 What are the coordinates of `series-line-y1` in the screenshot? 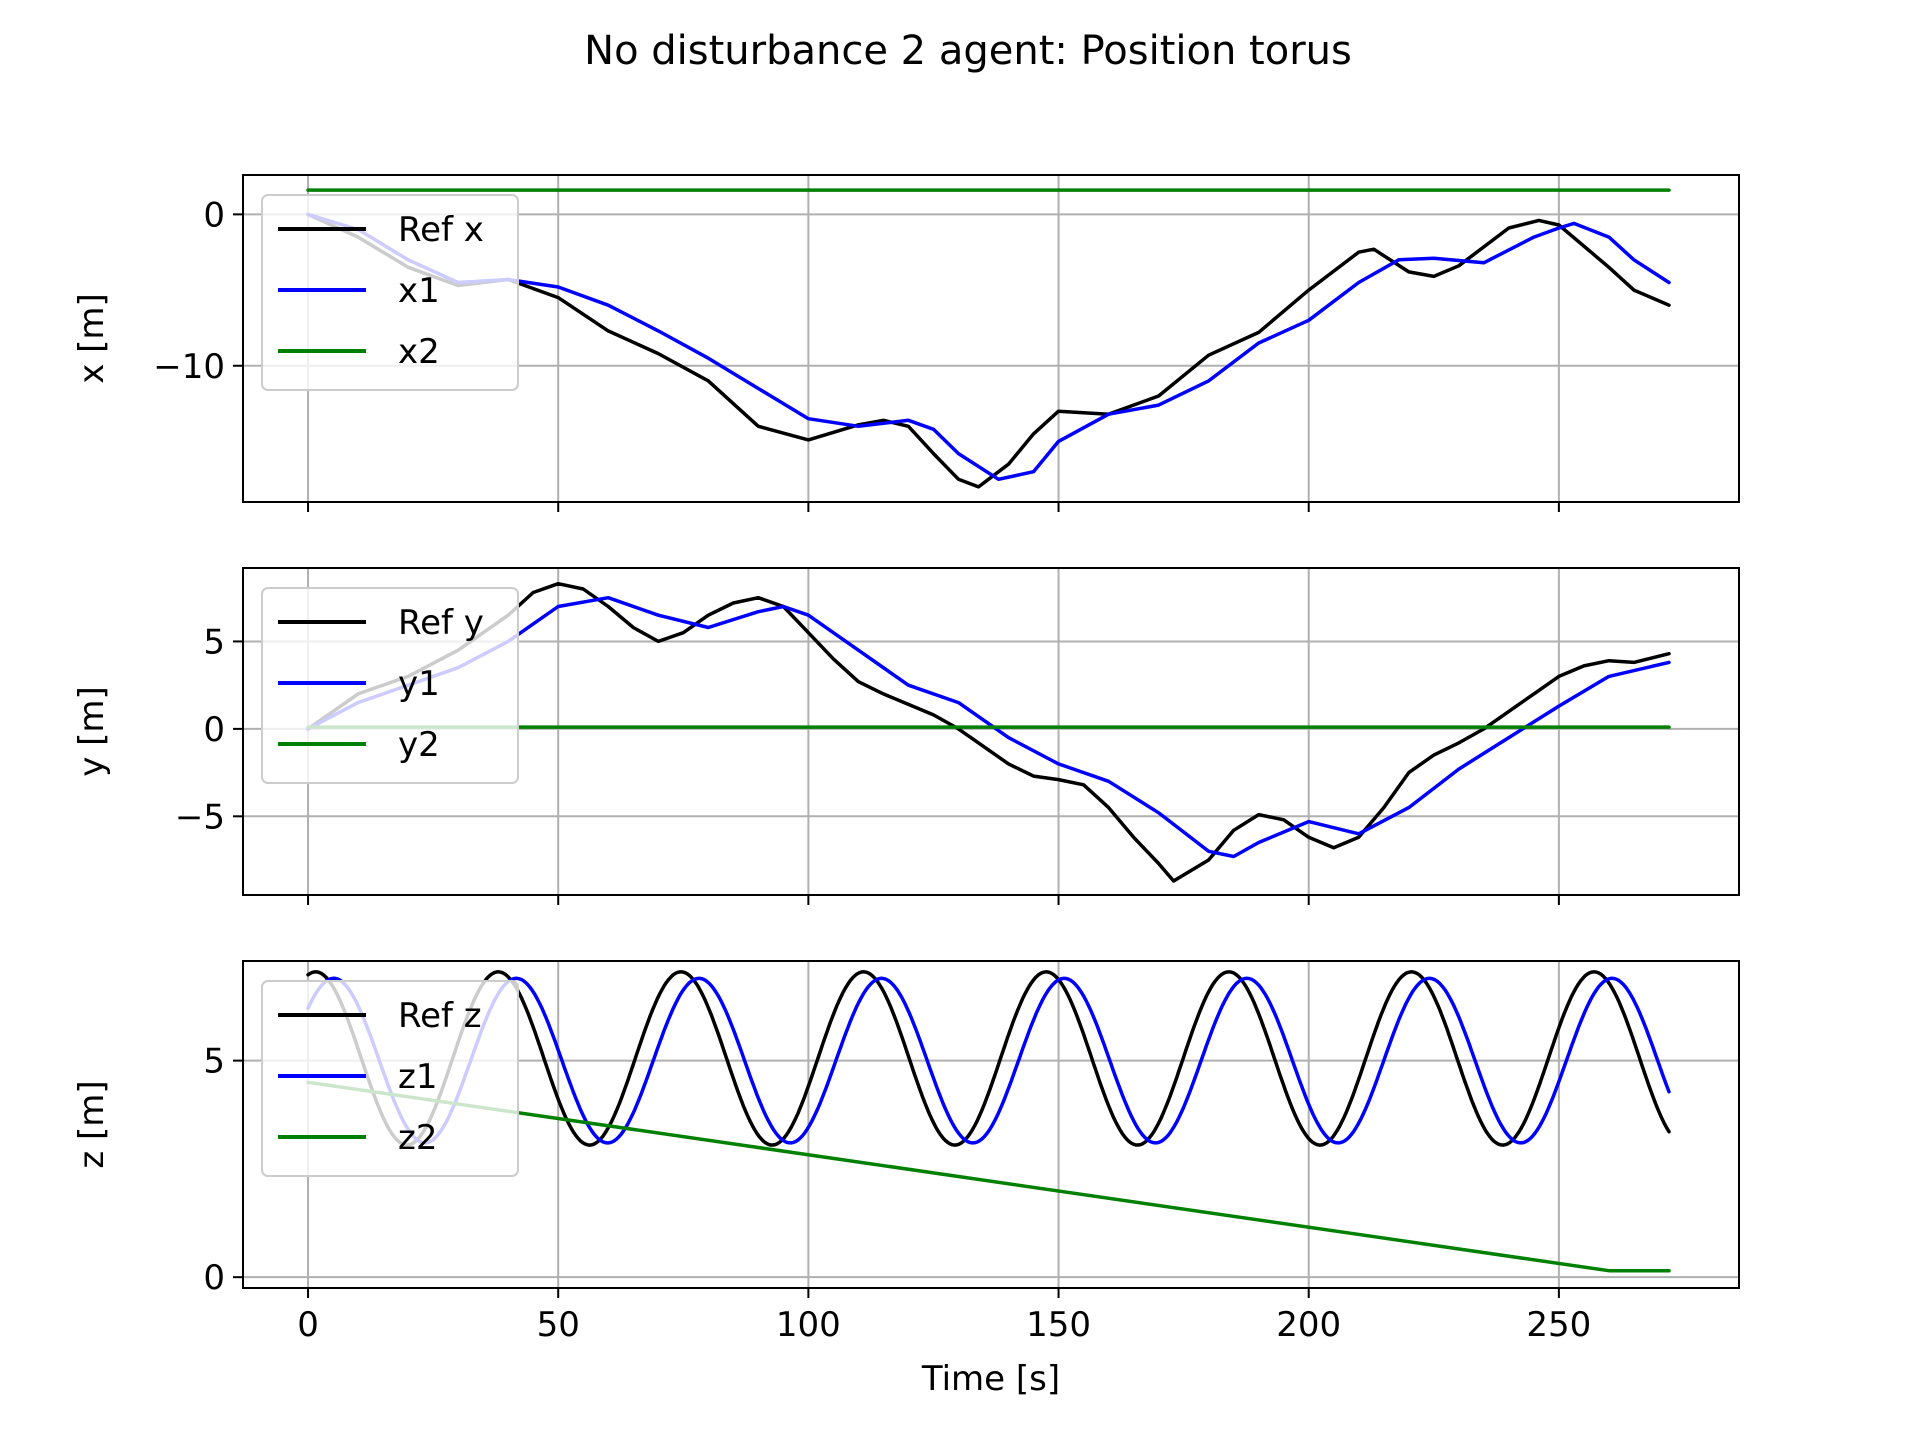 It's located at (988, 727).